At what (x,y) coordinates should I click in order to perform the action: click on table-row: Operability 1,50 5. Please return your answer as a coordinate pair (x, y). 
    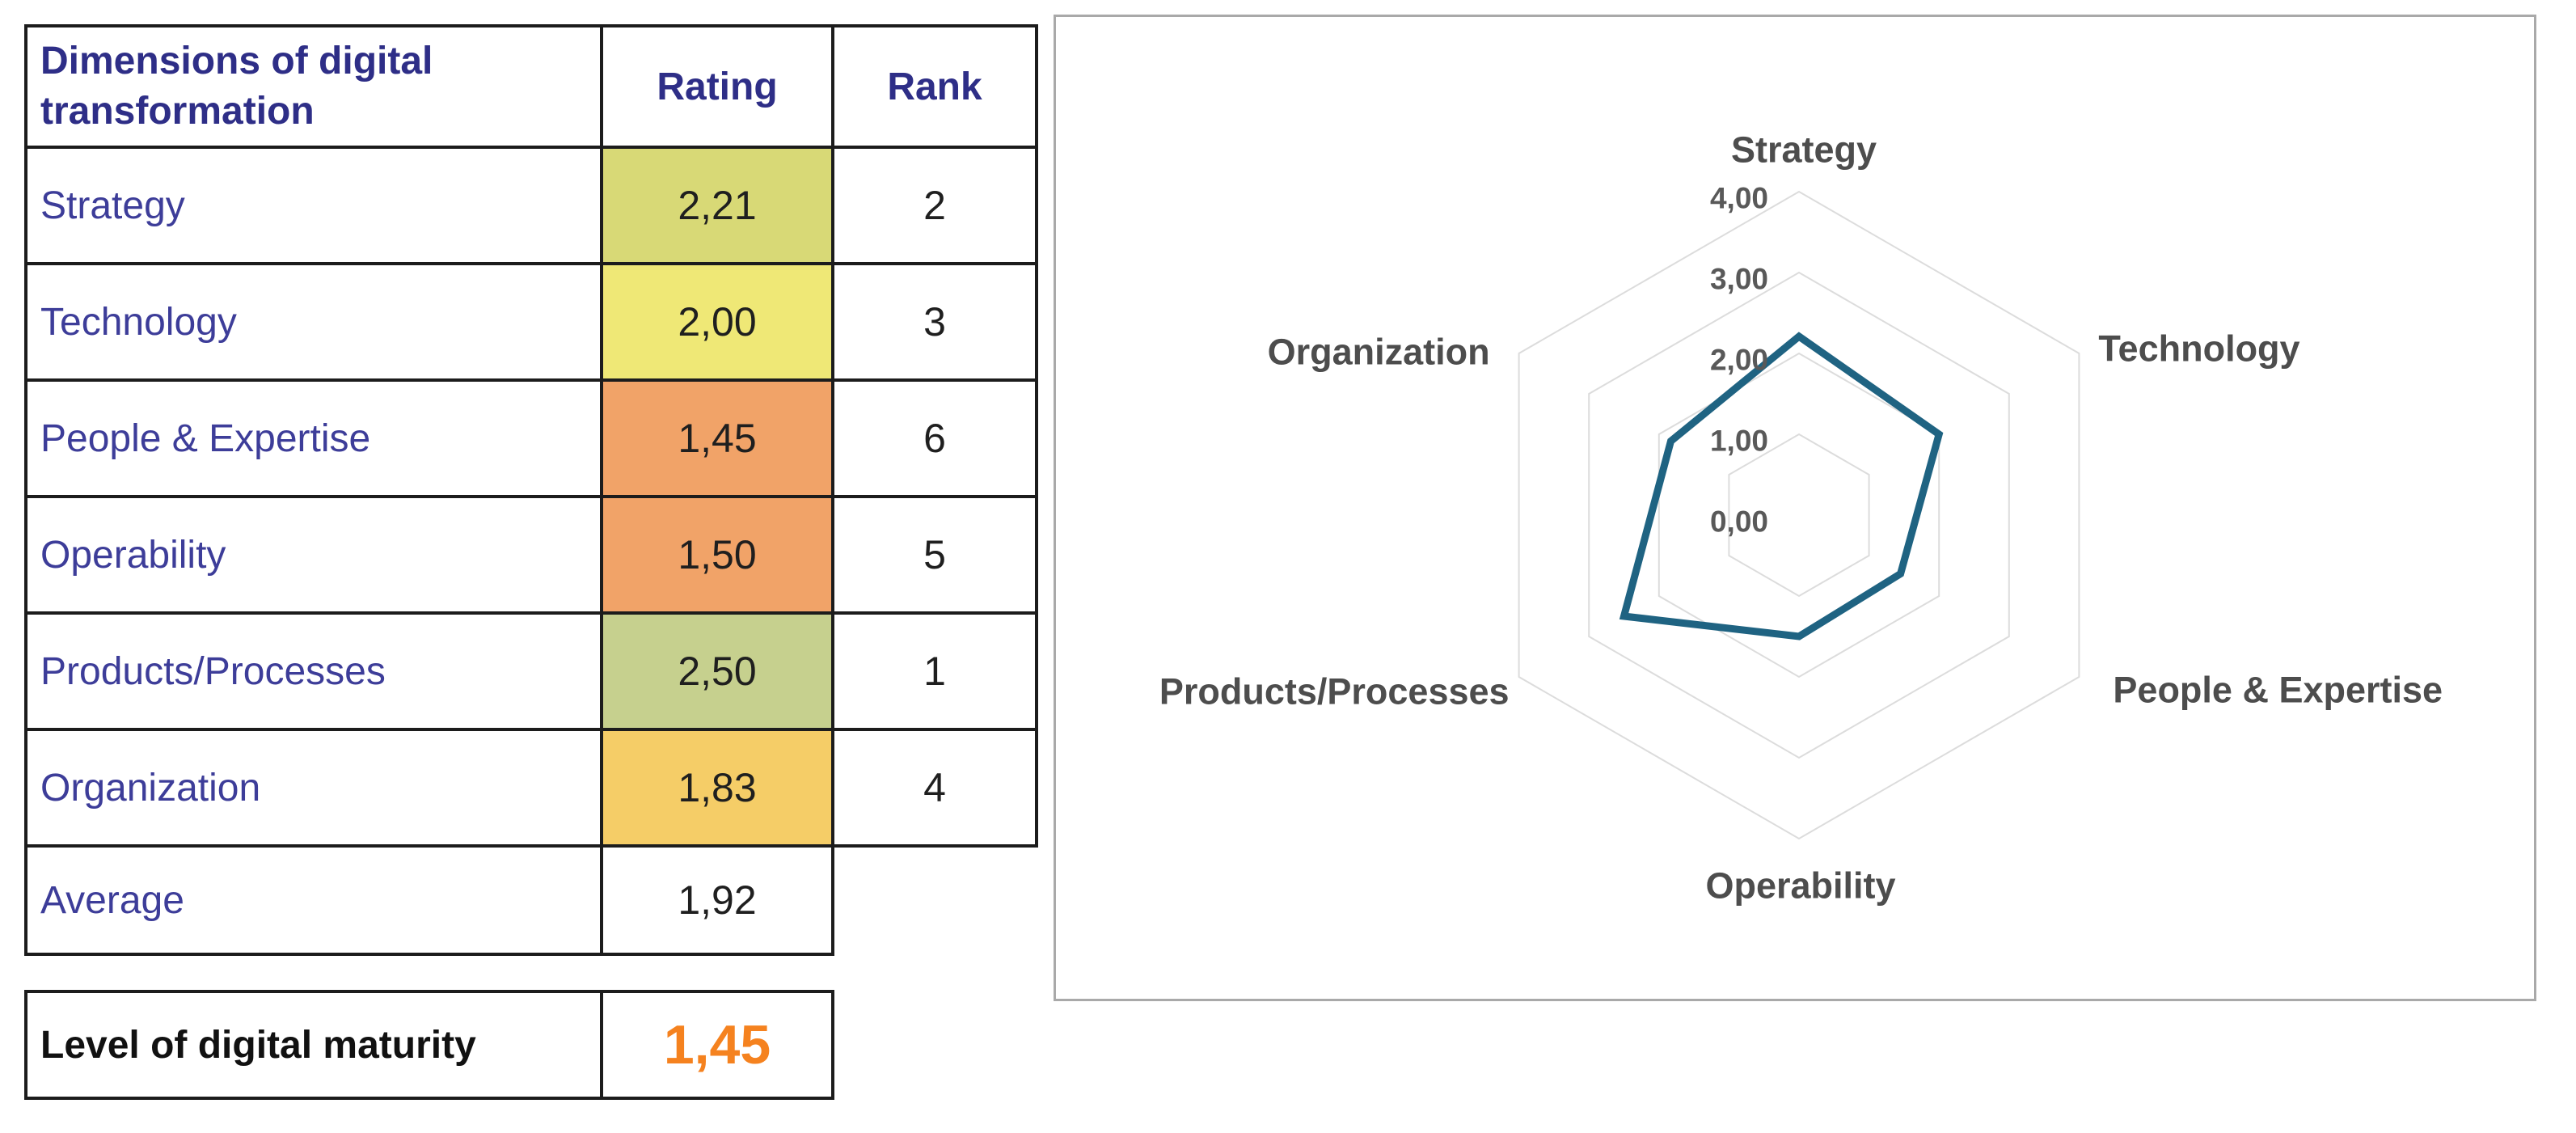
    Looking at the image, I should click on (531, 555).